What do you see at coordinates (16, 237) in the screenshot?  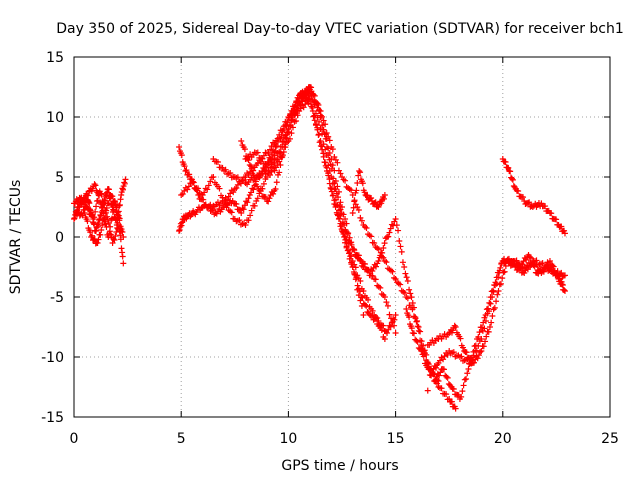 I see `y-axis-label: SDTVAR / TECUs` at bounding box center [16, 237].